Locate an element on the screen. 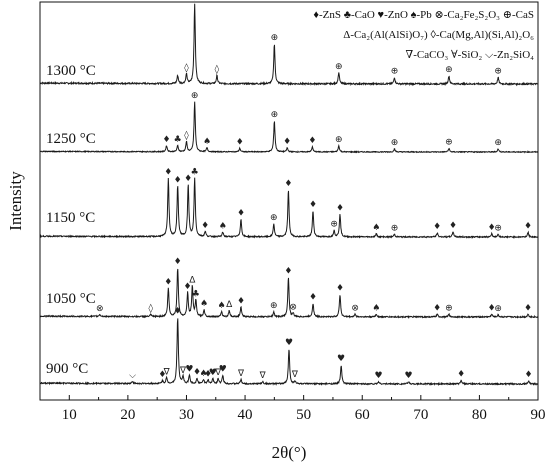 The image size is (550, 470). legend-entry-label: -Pb is located at coordinates (424, 15).